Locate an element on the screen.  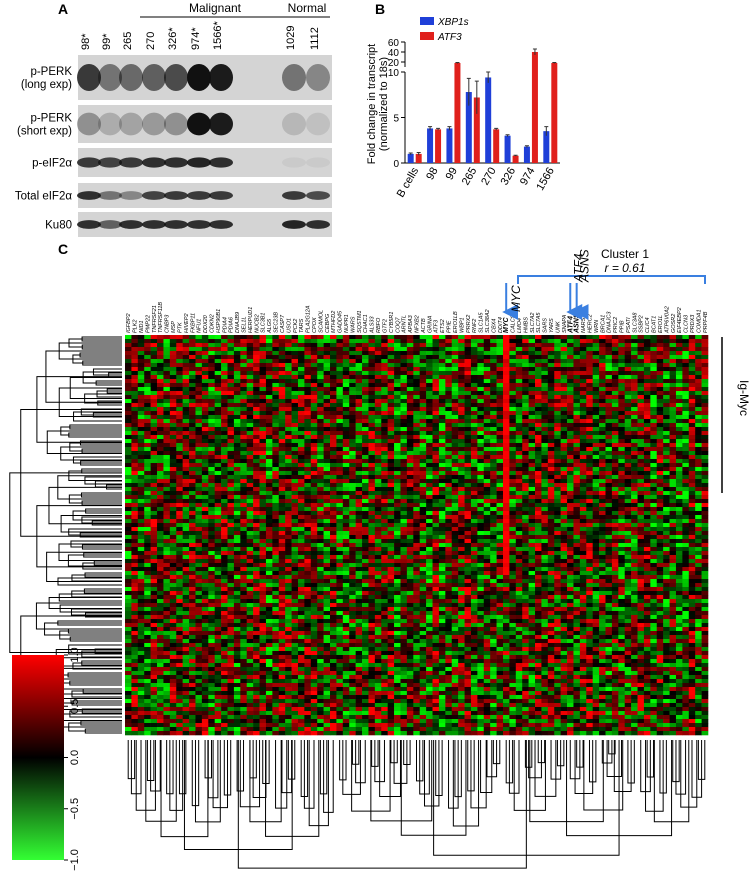
blot-band is located at coordinates (176, 124).